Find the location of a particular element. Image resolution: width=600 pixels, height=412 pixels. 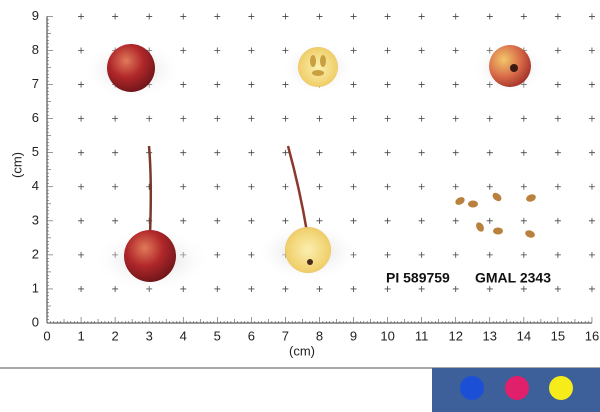

y-tick-label: 0 is located at coordinates (35, 321).